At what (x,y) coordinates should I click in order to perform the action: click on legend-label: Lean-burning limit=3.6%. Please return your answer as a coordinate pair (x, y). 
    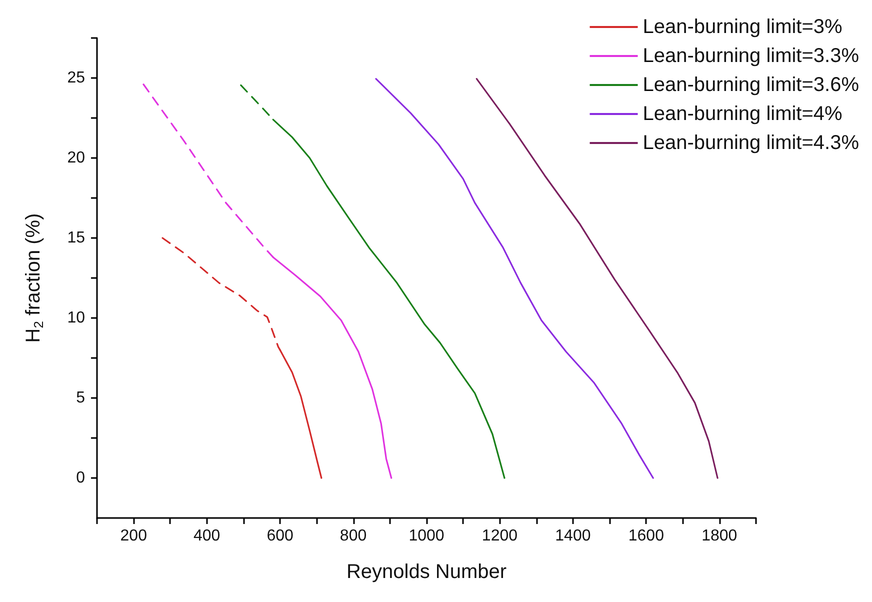
    Looking at the image, I should click on (751, 85).